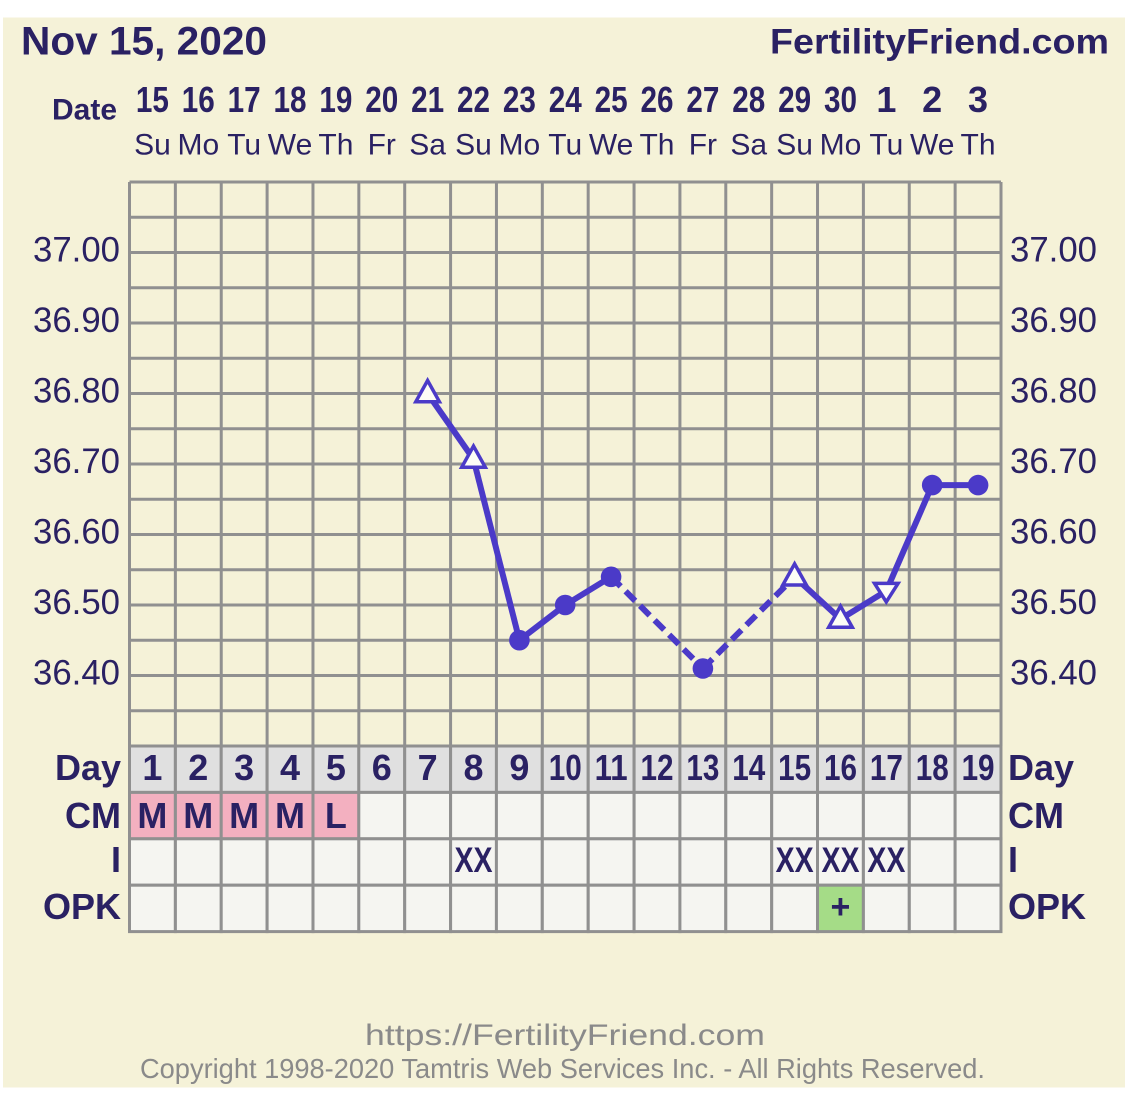 The image size is (1125, 1110). What do you see at coordinates (656, 99) in the screenshot?
I see `svg-text: 26` at bounding box center [656, 99].